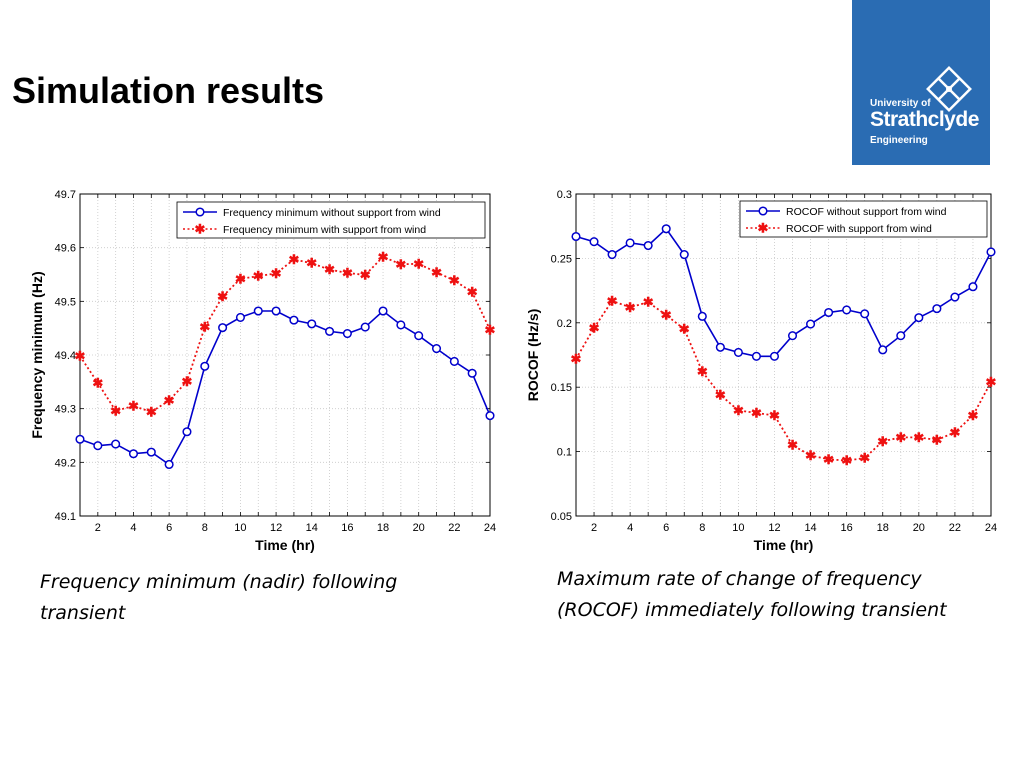 The height and width of the screenshot is (768, 1024). I want to click on rocof-y-tick-label: 0.2, so click(564, 324).